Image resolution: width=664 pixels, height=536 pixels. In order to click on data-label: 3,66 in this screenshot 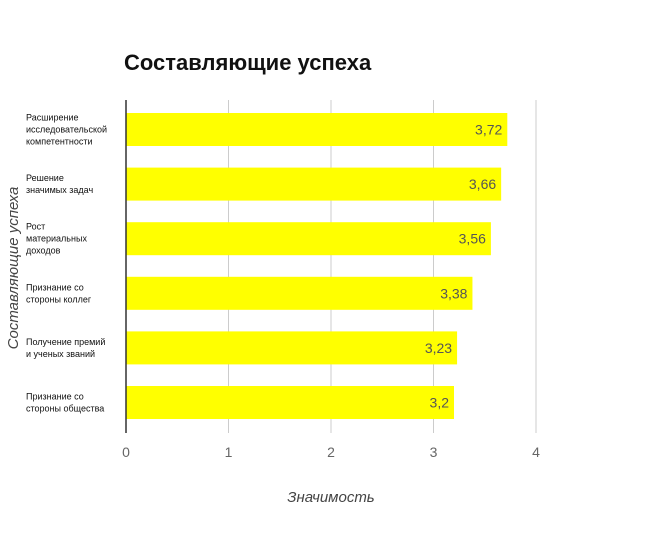, I will do `click(482, 184)`.